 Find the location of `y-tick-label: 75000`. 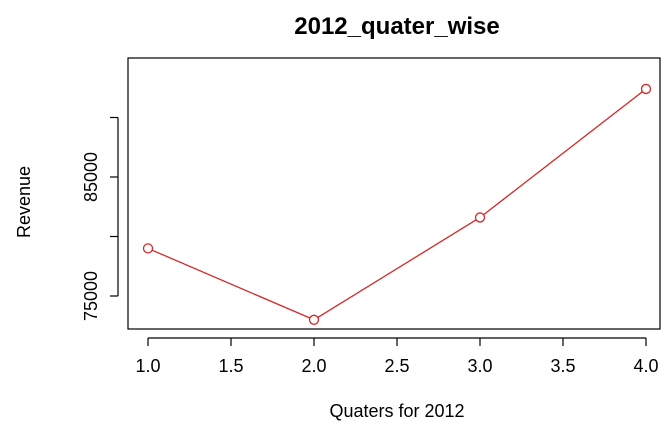

y-tick-label: 75000 is located at coordinates (91, 296).